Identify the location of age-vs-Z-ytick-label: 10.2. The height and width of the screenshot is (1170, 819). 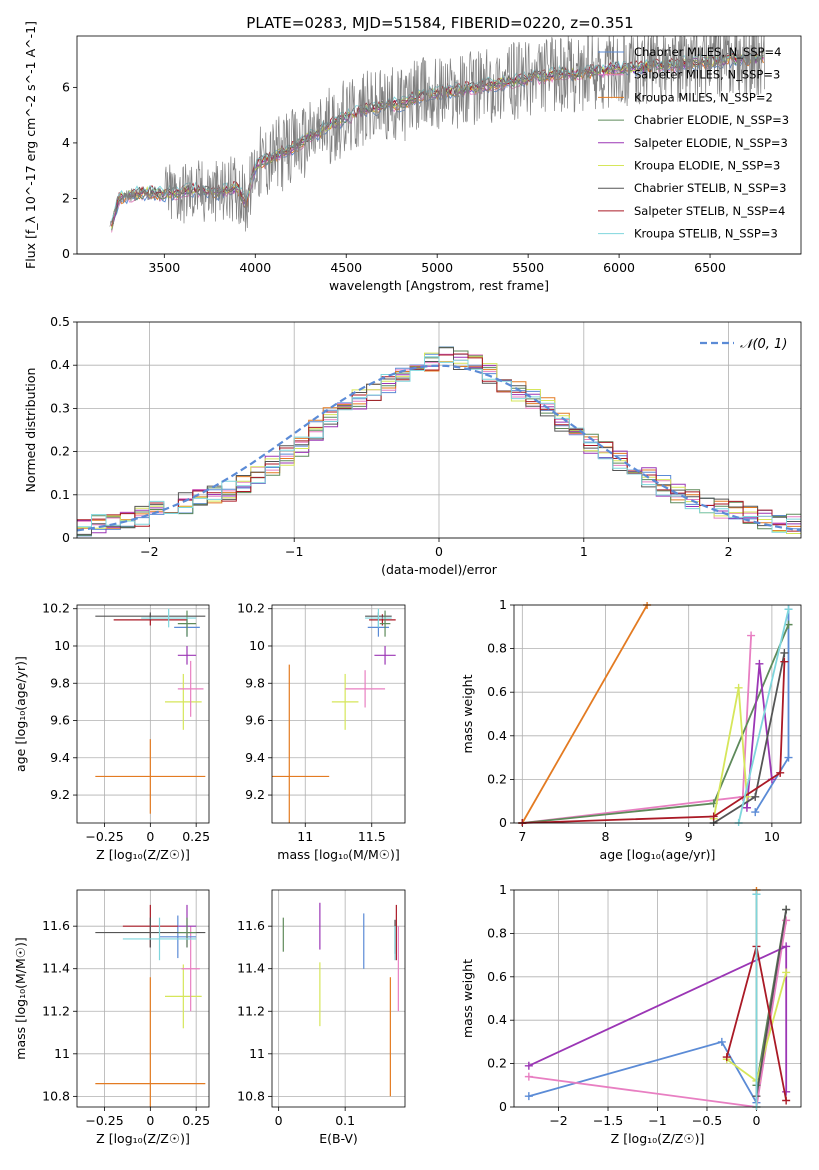
(56, 608).